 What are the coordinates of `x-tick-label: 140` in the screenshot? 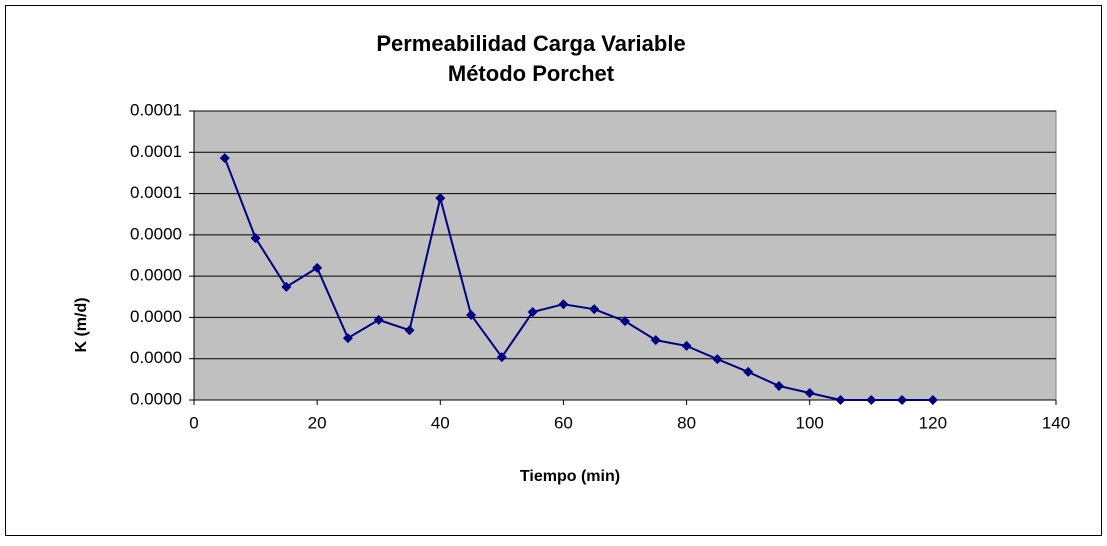 It's located at (1056, 422).